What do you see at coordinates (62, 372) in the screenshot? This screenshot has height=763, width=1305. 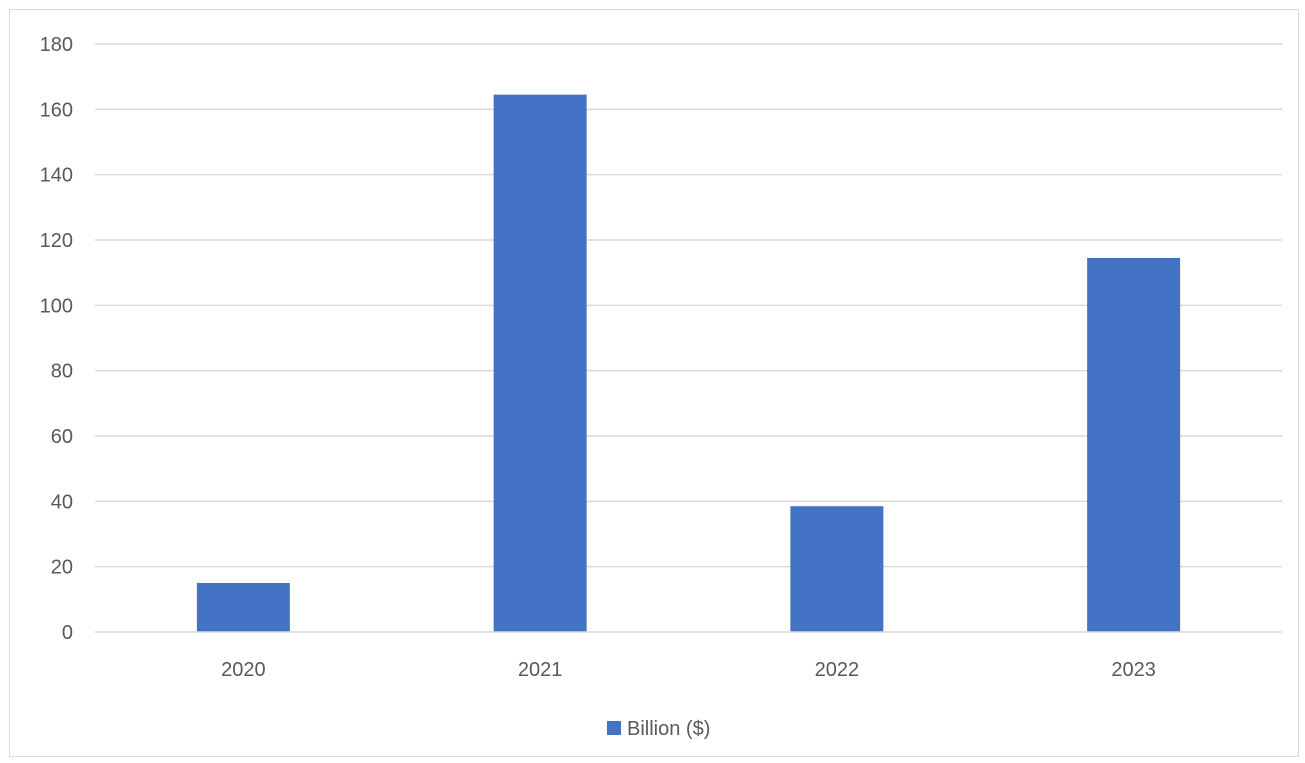 I see `y-tick-label: 80` at bounding box center [62, 372].